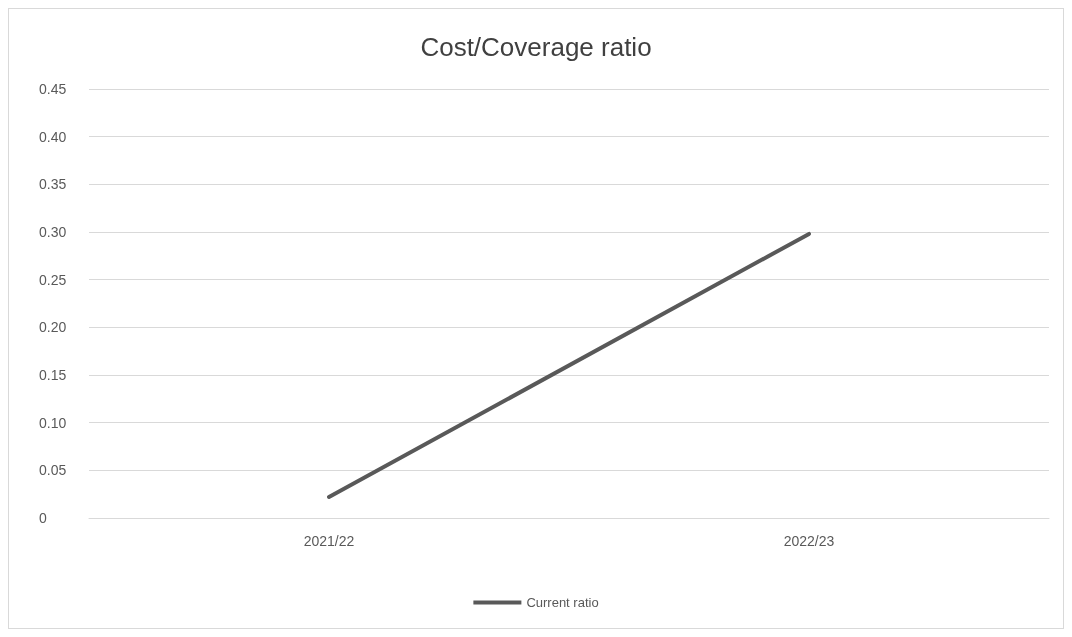  Describe the element at coordinates (53, 470) in the screenshot. I see `y-tick-label: 0.05` at that location.